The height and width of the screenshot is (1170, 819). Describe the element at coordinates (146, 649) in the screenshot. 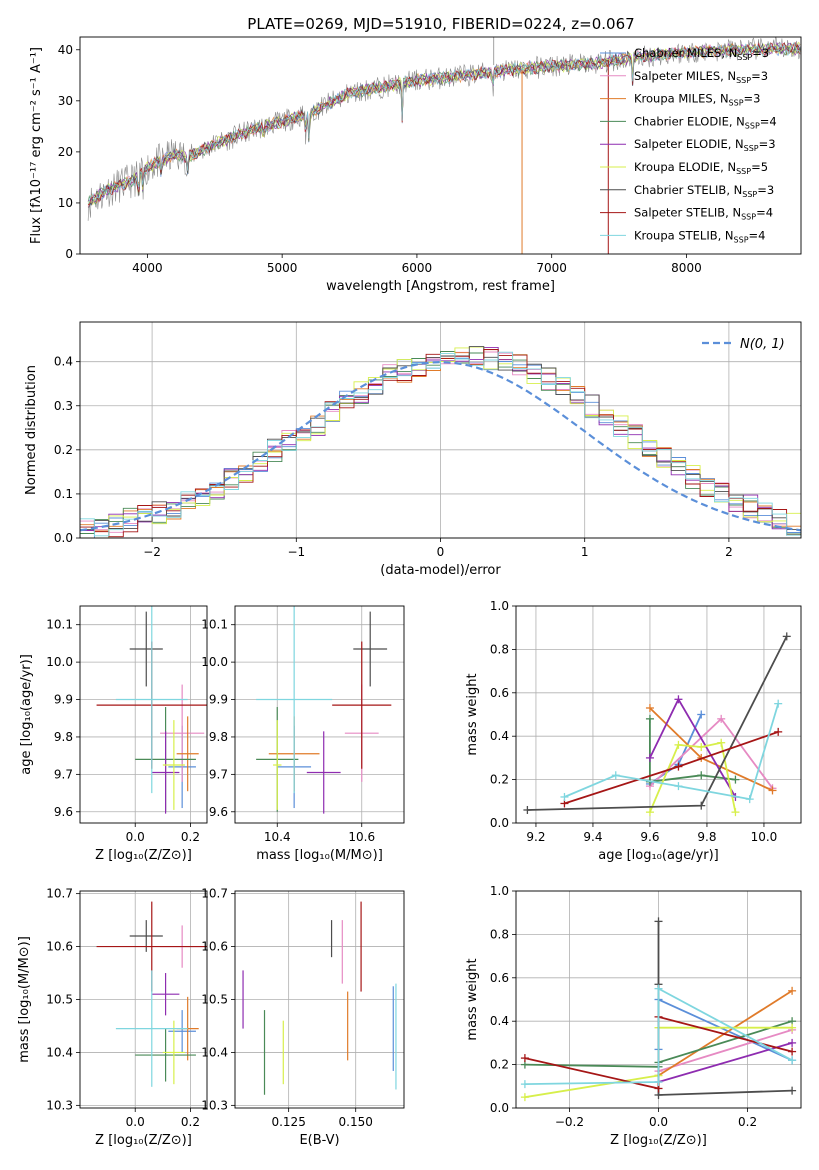

I see `errorbar-chabrier-stelib` at that location.